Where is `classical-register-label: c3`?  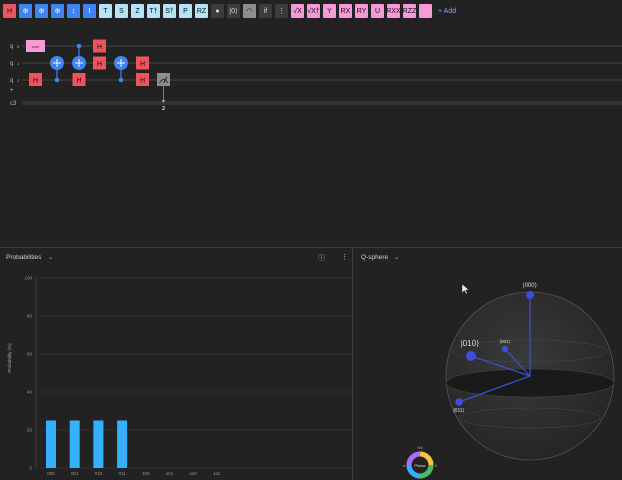
classical-register-label: c3 is located at coordinates (13, 104).